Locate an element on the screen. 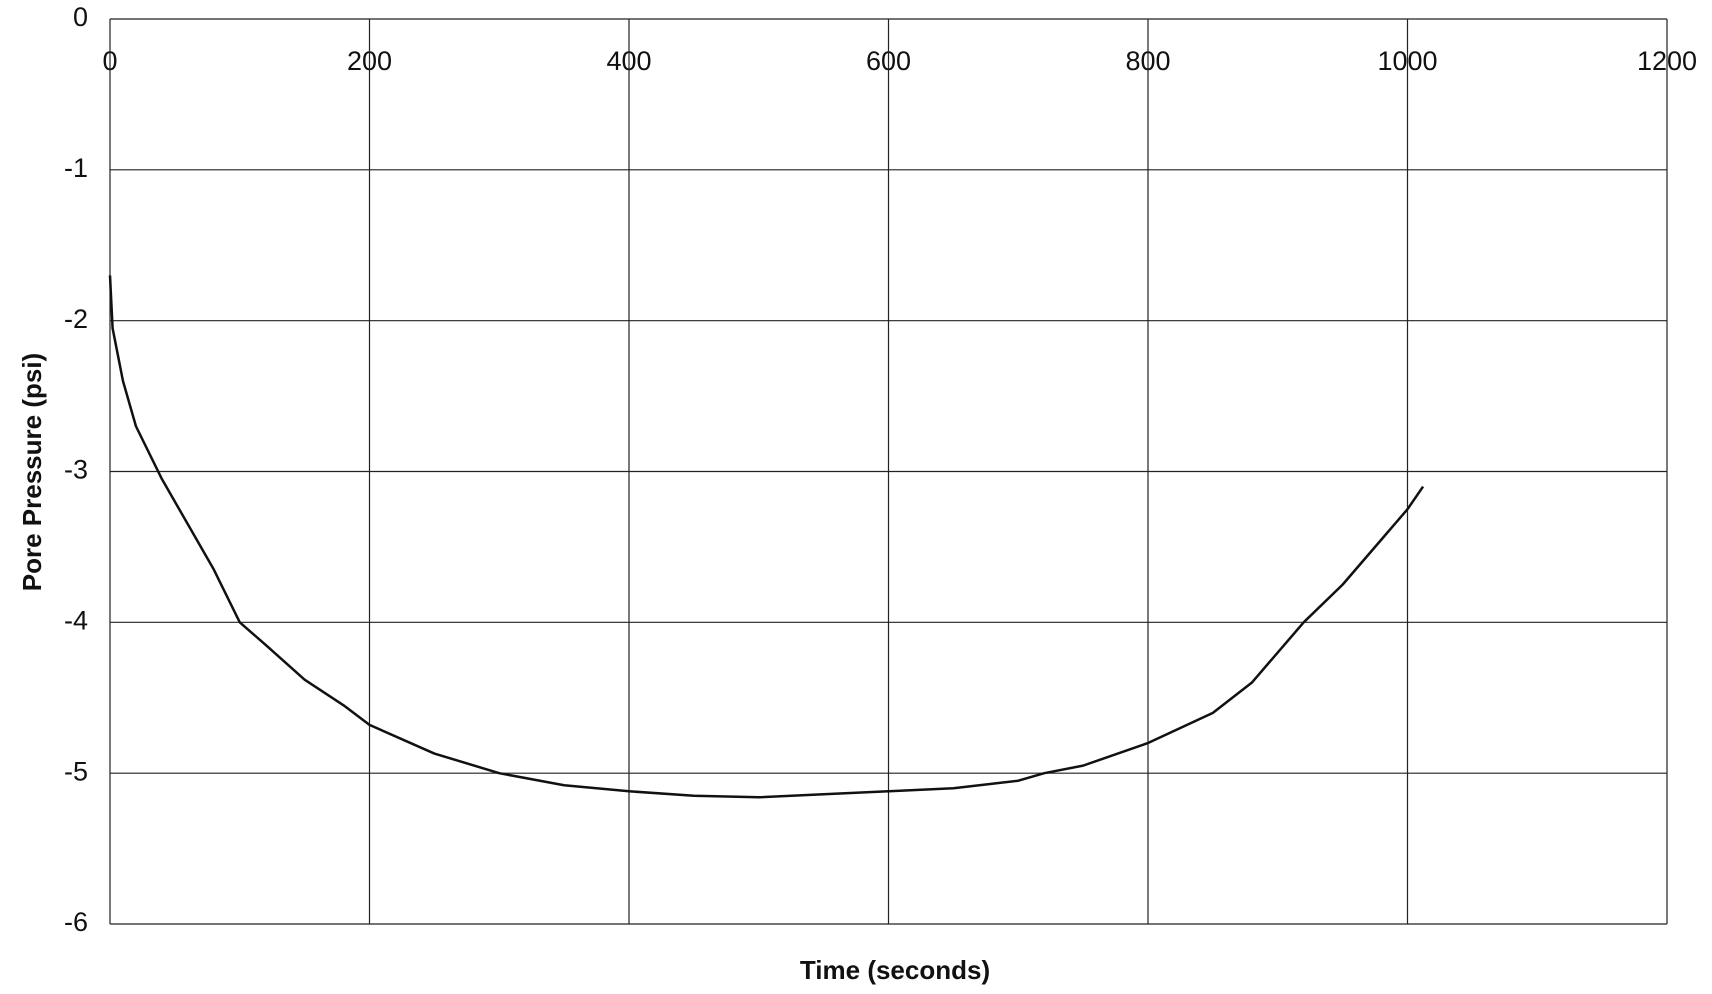 This screenshot has width=1712, height=994. y-tick-label: -4 is located at coordinates (76, 620).